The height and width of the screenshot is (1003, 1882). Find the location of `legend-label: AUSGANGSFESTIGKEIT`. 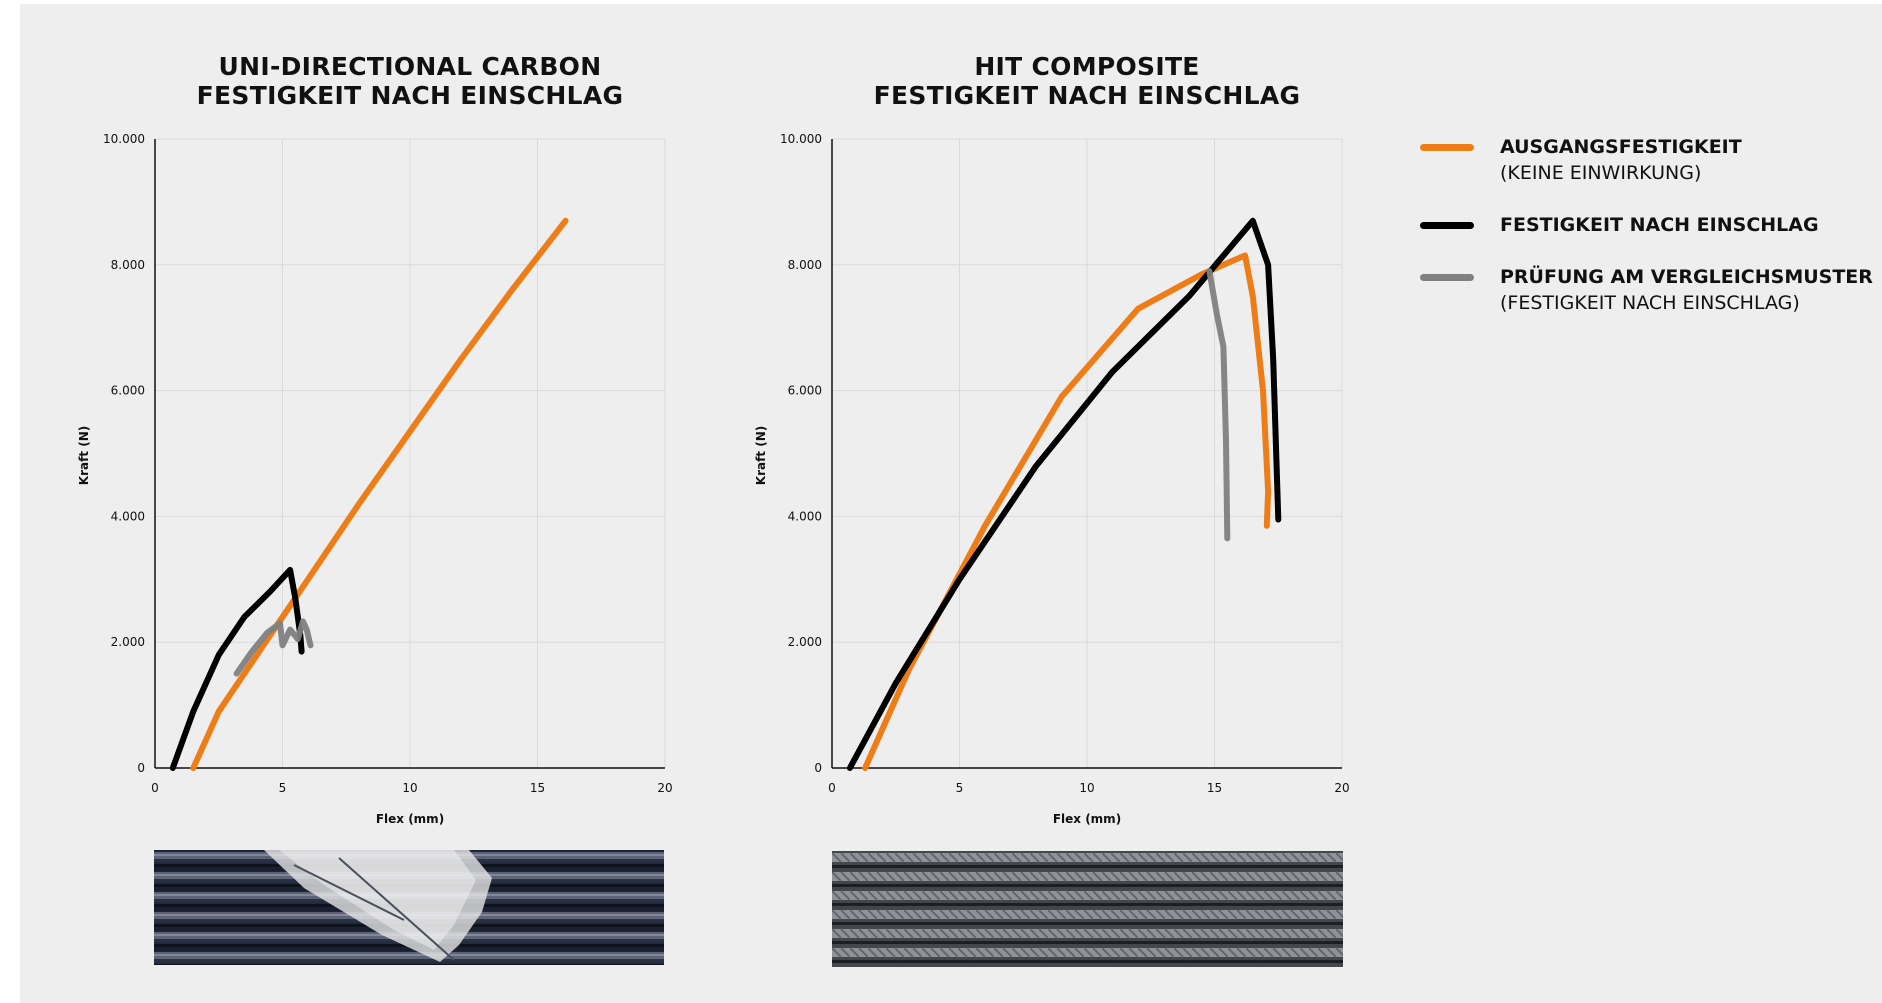

legend-label: AUSGANGSFESTIGKEIT is located at coordinates (1621, 147).